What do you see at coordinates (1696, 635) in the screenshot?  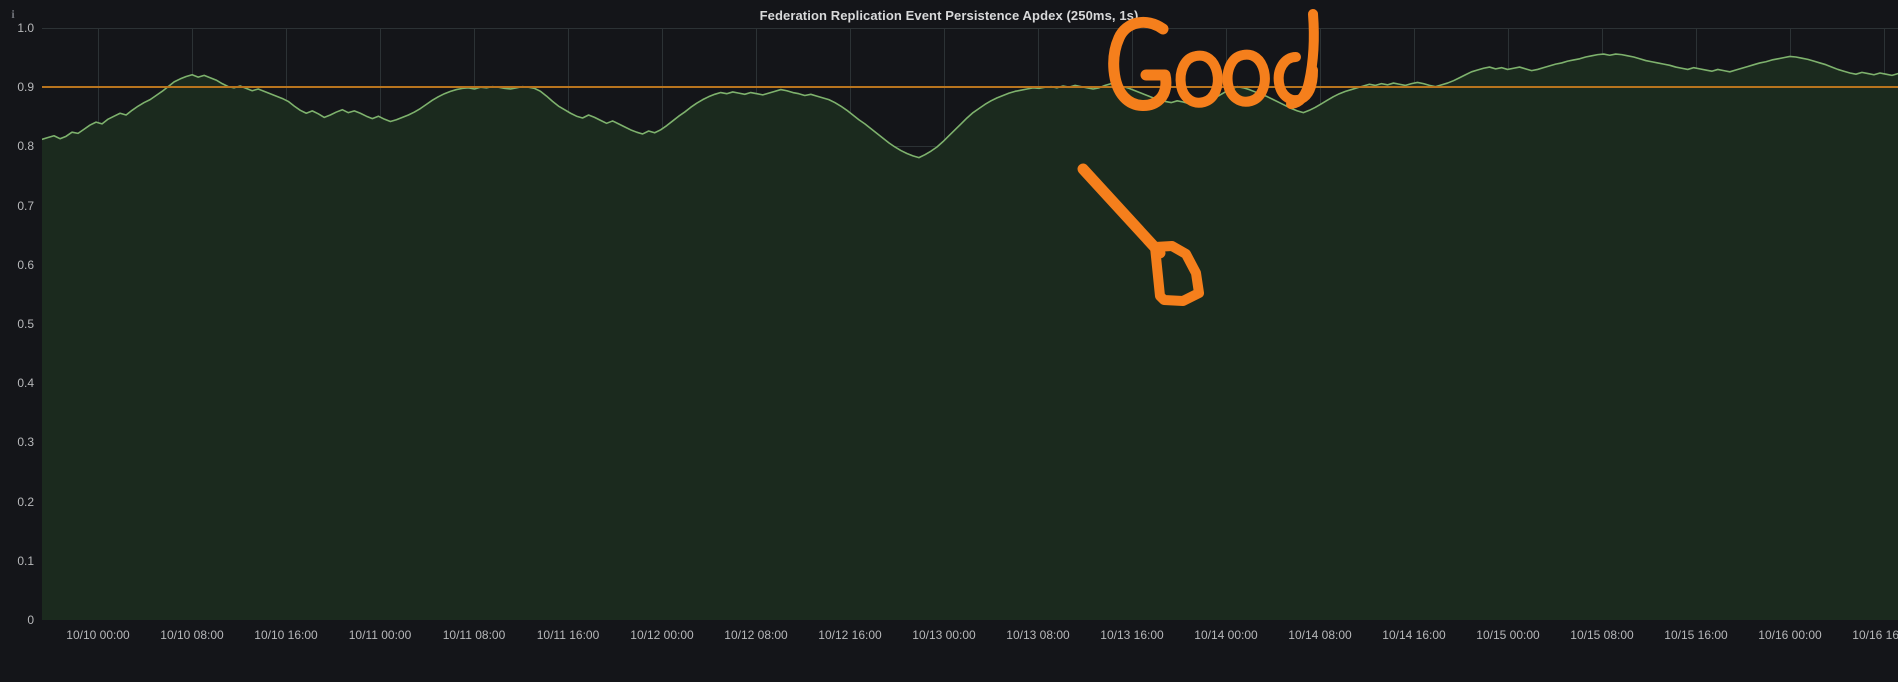 I see `x-tick-label: 10/15 16:00` at bounding box center [1696, 635].